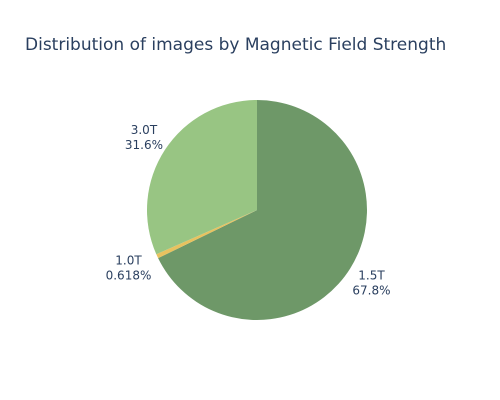 The width and height of the screenshot is (500, 400). I want to click on pie-label-category: 1.0T, so click(128, 261).